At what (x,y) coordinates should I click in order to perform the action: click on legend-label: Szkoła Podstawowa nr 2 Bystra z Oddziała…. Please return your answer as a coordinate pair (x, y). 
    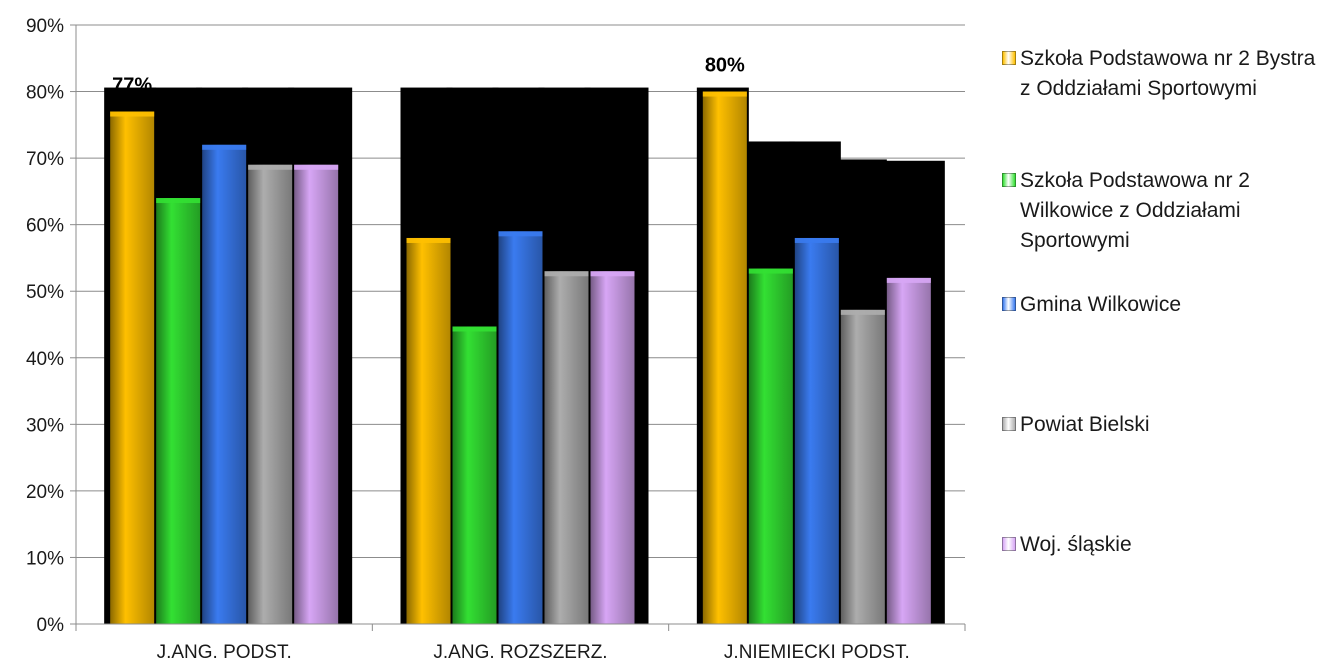
    Looking at the image, I should click on (1168, 73).